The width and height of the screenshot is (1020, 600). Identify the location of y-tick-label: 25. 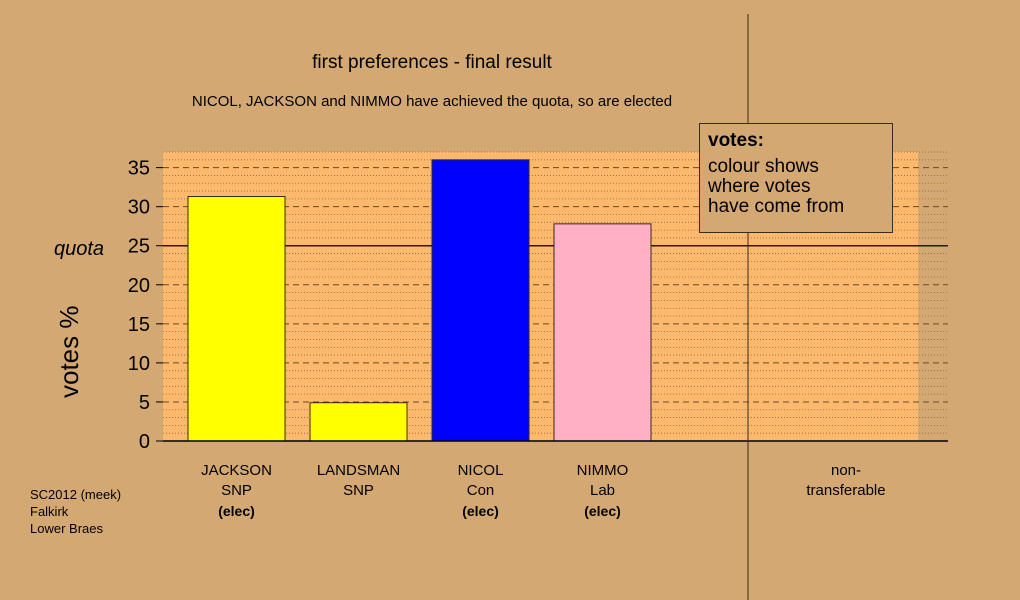
(139, 247).